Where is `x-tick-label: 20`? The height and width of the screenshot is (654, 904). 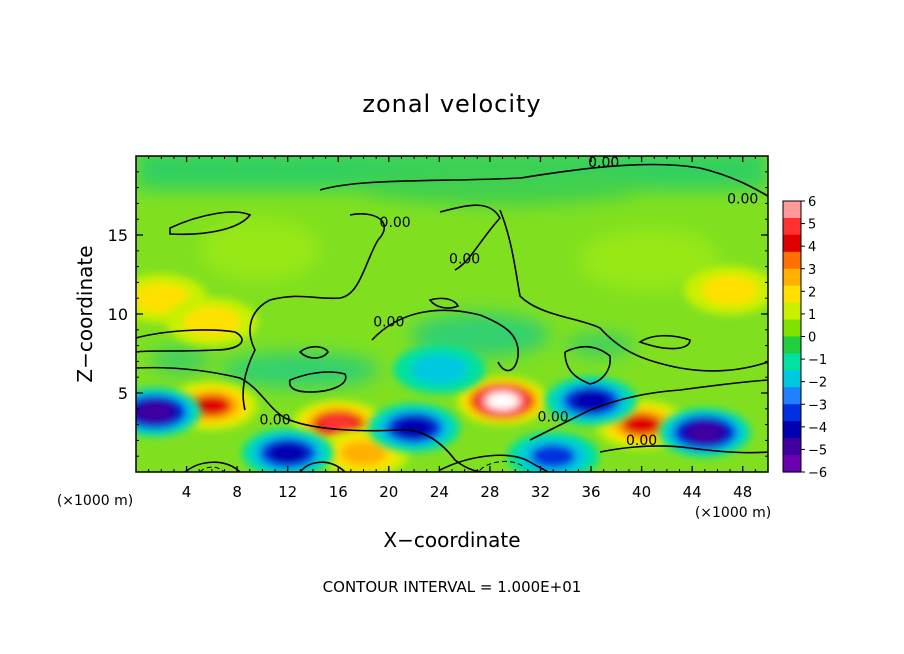
x-tick-label: 20 is located at coordinates (388, 492).